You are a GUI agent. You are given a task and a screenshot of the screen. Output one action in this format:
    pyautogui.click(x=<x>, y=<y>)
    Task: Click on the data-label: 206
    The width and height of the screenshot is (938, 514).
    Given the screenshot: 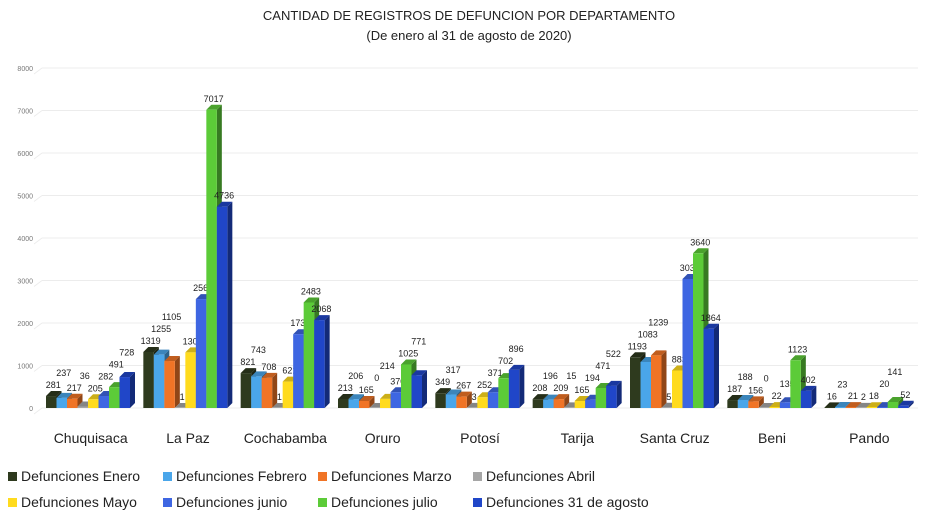 What is the action you would take?
    pyautogui.click(x=355, y=376)
    